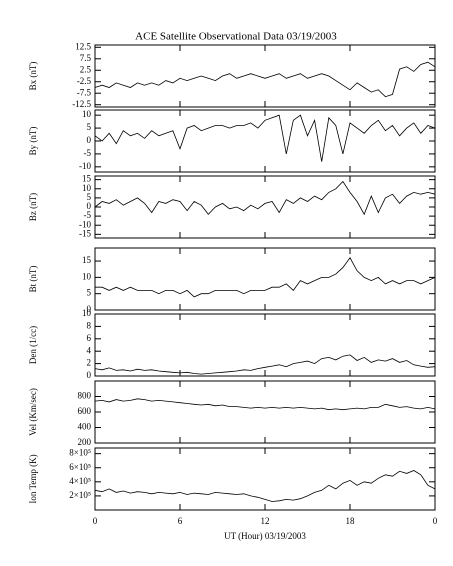  What do you see at coordinates (33, 141) in the screenshot?
I see `y-axis-label: By (nT)` at bounding box center [33, 141].